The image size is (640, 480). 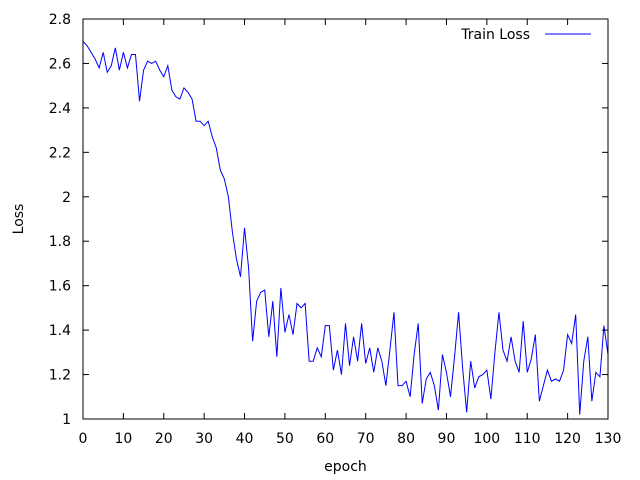 What do you see at coordinates (527, 439) in the screenshot?
I see `x-tick-label: 110` at bounding box center [527, 439].